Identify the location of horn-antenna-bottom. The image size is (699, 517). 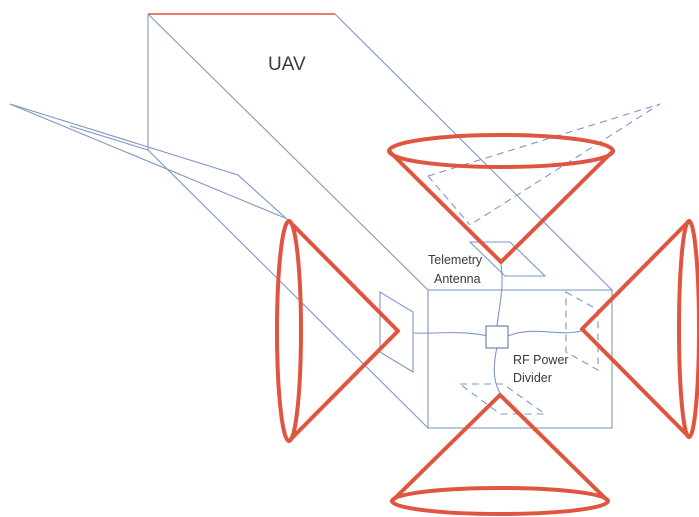
(500, 454).